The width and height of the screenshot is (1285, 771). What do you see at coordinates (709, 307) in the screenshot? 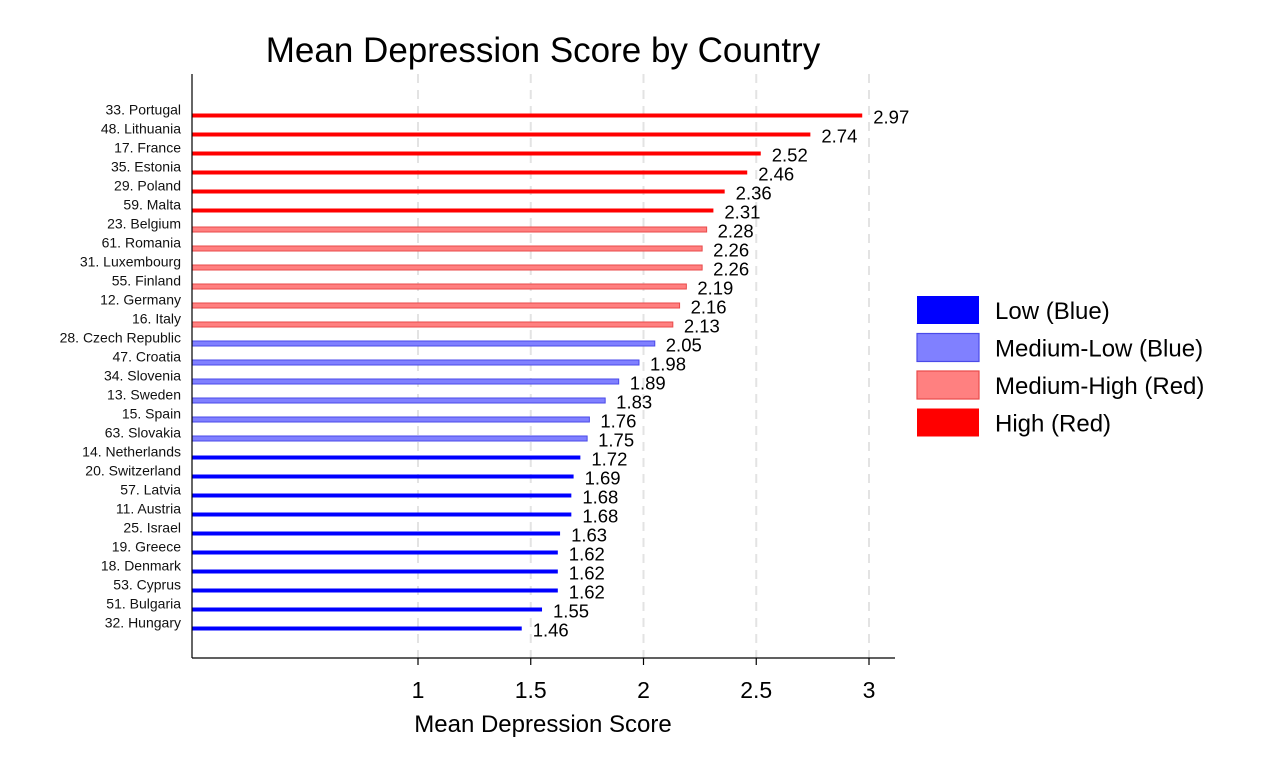
I see `value-label-10: 2.16` at bounding box center [709, 307].